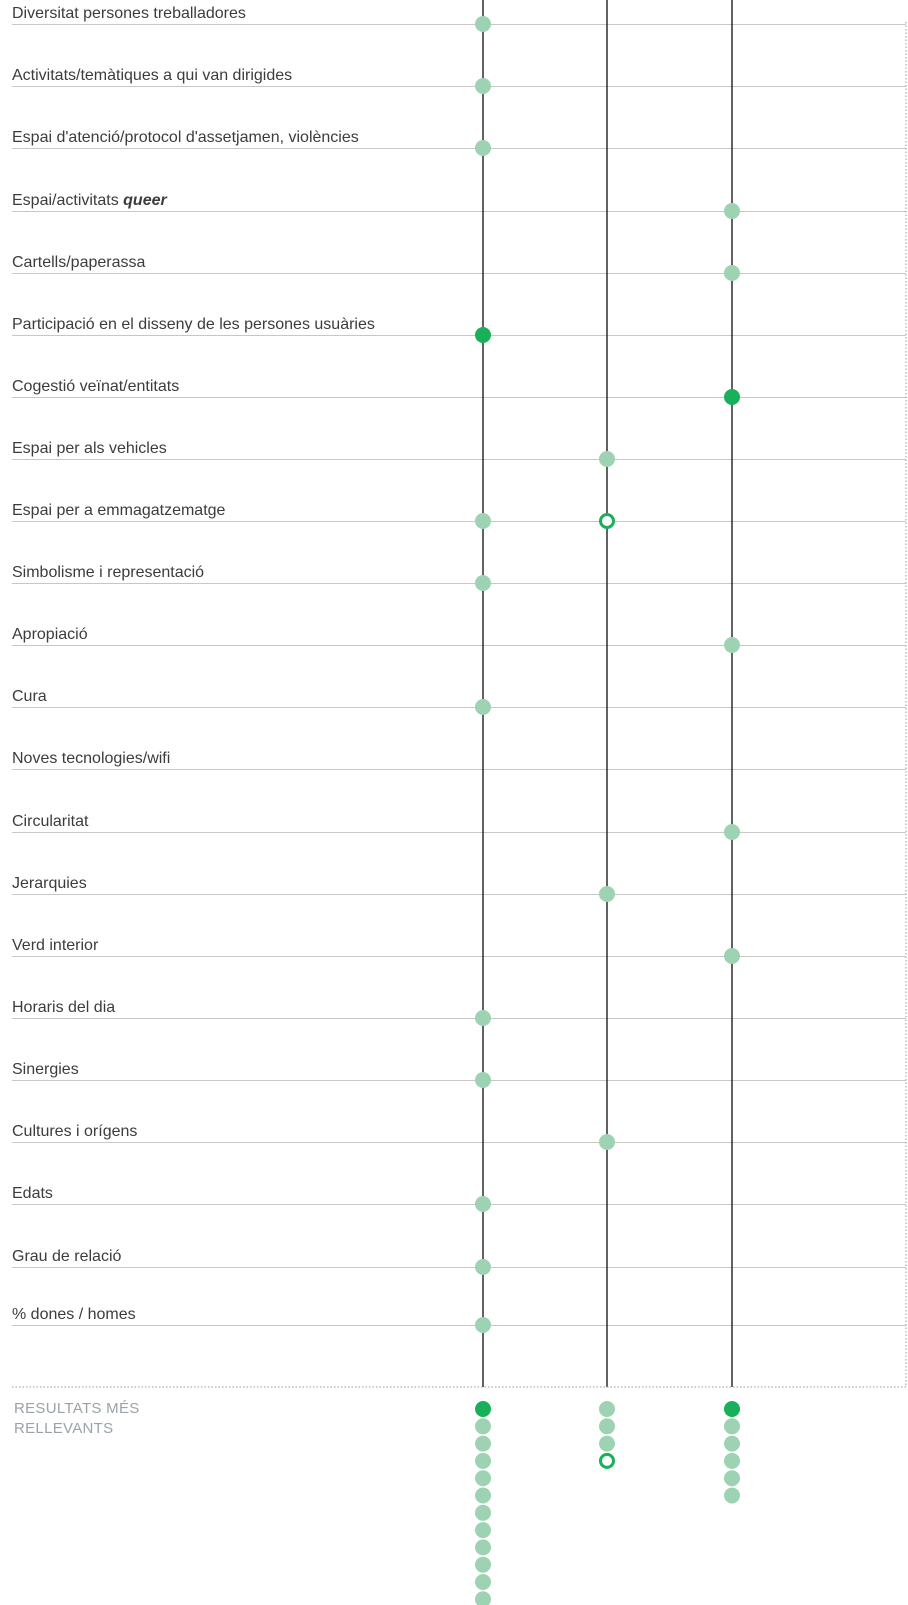  I want to click on row-label-text: Cultures i orígens, so click(74, 1131).